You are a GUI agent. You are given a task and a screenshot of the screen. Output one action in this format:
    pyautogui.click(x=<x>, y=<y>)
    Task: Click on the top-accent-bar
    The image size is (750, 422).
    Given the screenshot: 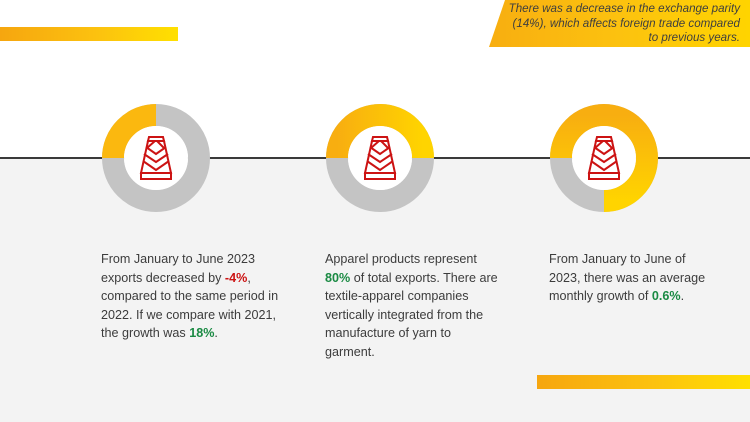 What is the action you would take?
    pyautogui.click(x=89, y=34)
    